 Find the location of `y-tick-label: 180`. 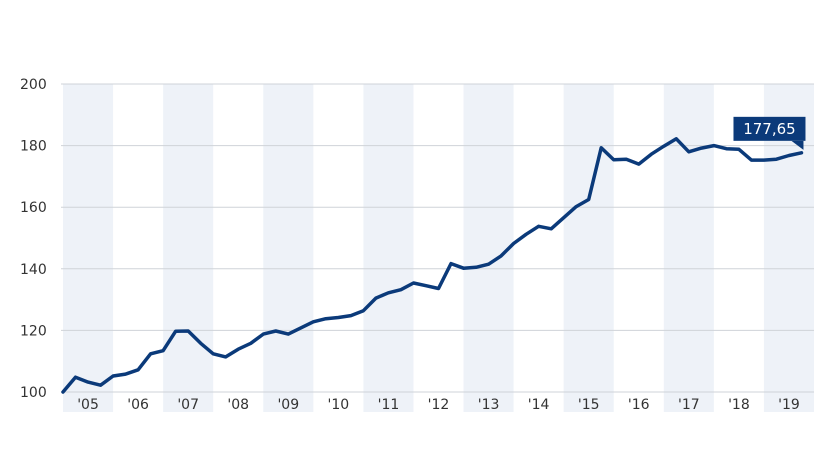

y-tick-label: 180 is located at coordinates (33, 147).